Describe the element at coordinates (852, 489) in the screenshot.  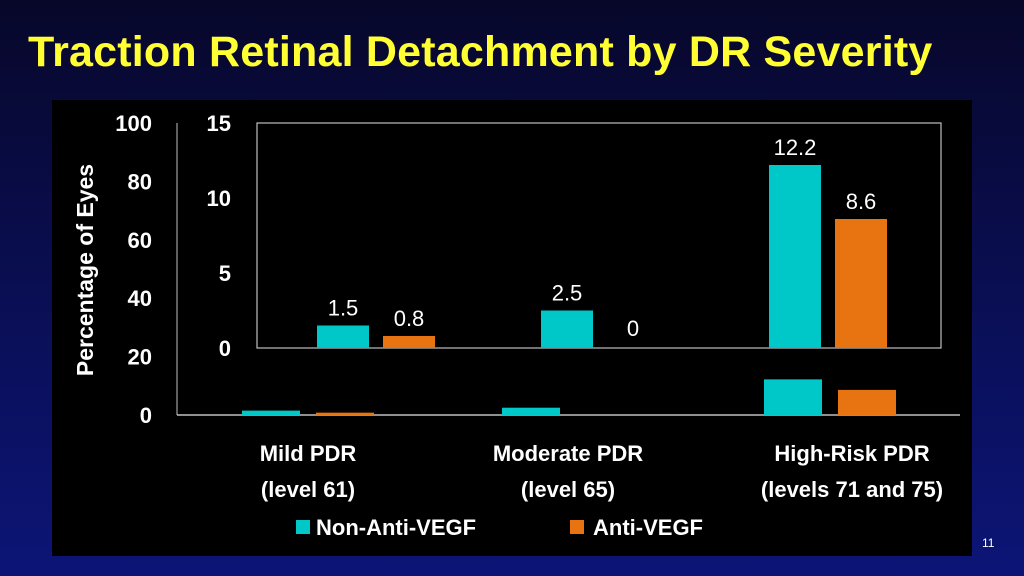
I see `category-label-2-line-1: (levels 71 and 75)` at that location.